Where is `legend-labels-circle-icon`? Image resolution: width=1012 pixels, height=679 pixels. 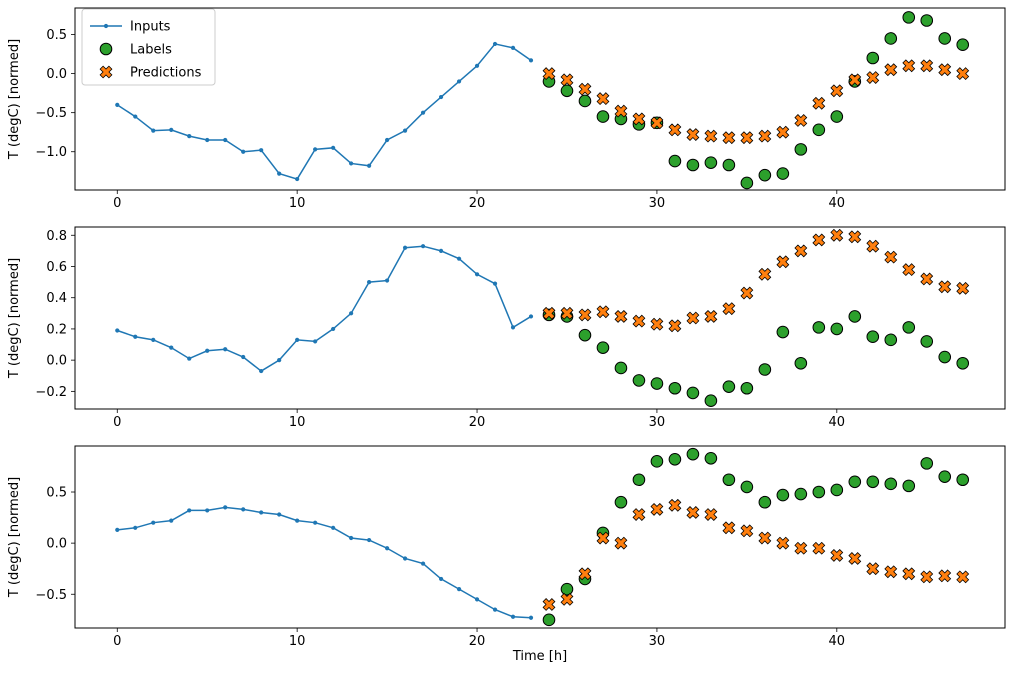 legend-labels-circle-icon is located at coordinates (106, 49).